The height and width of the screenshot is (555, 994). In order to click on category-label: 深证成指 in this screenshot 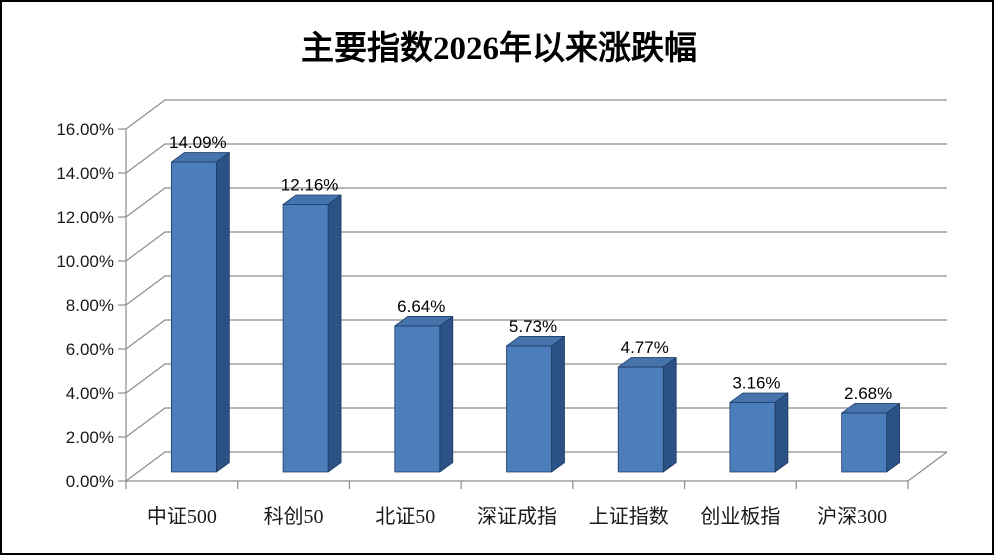, I will do `click(517, 516)`.